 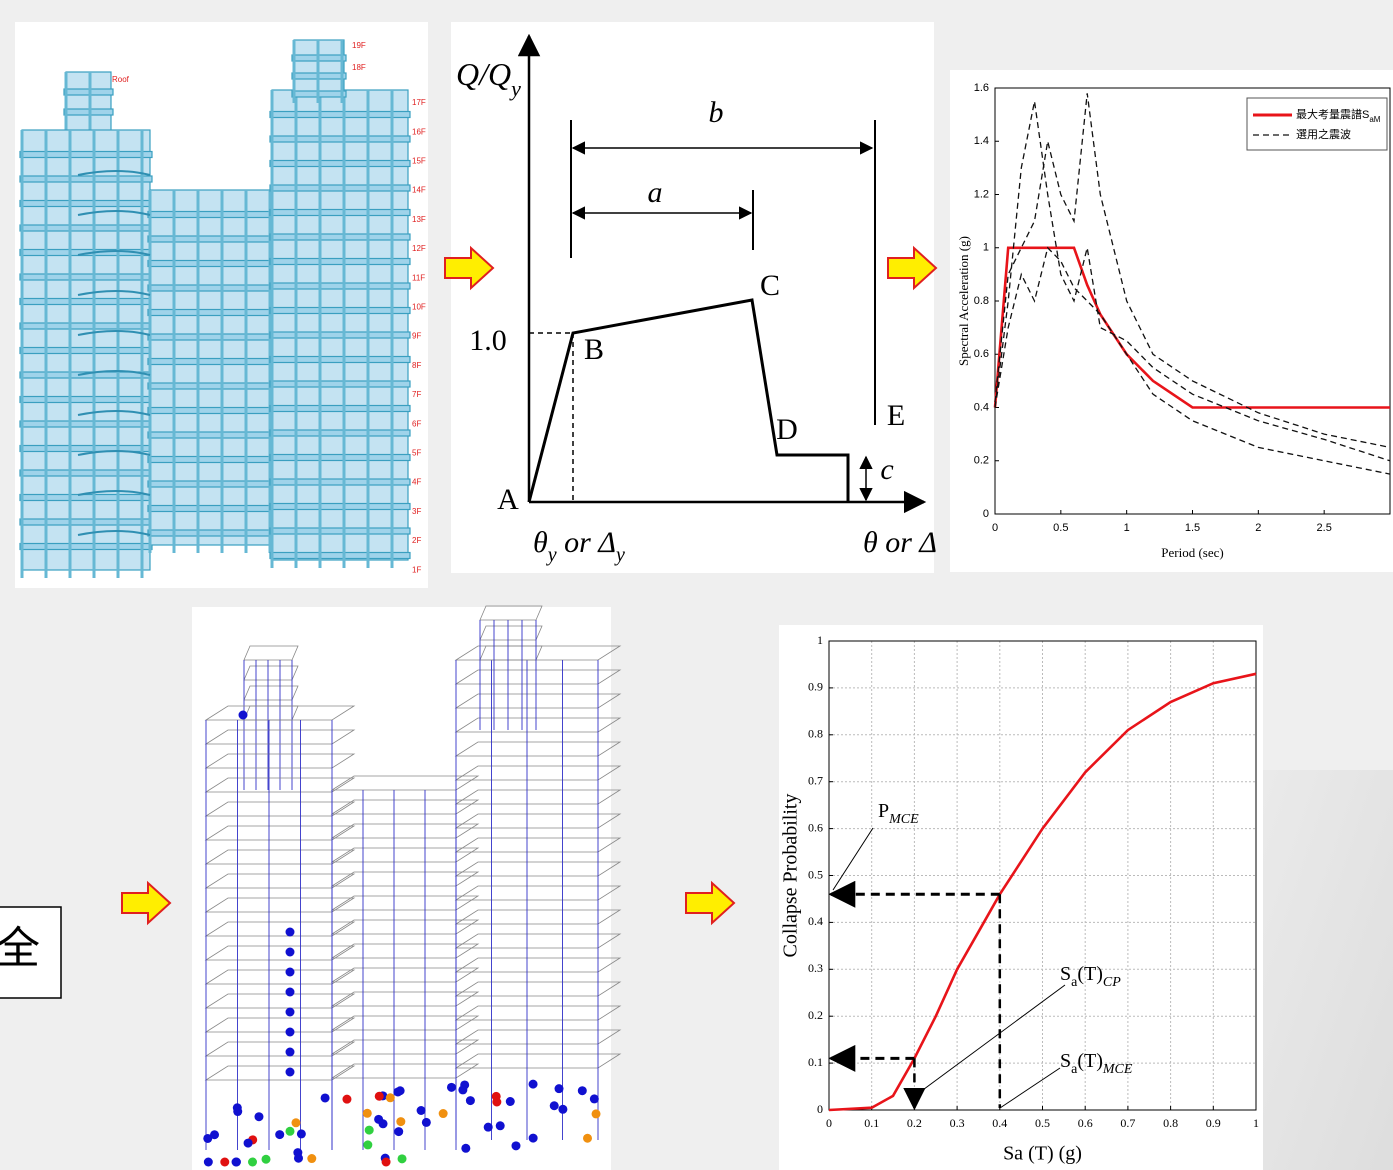 What do you see at coordinates (1127, 1123) in the screenshot?
I see `x-tick-label: 0.7` at bounding box center [1127, 1123].